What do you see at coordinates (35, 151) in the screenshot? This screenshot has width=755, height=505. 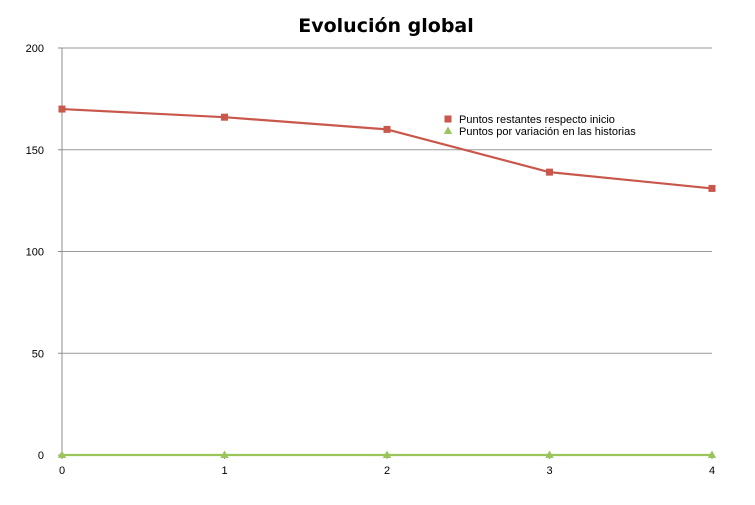 I see `y-tick-label: 150` at bounding box center [35, 151].